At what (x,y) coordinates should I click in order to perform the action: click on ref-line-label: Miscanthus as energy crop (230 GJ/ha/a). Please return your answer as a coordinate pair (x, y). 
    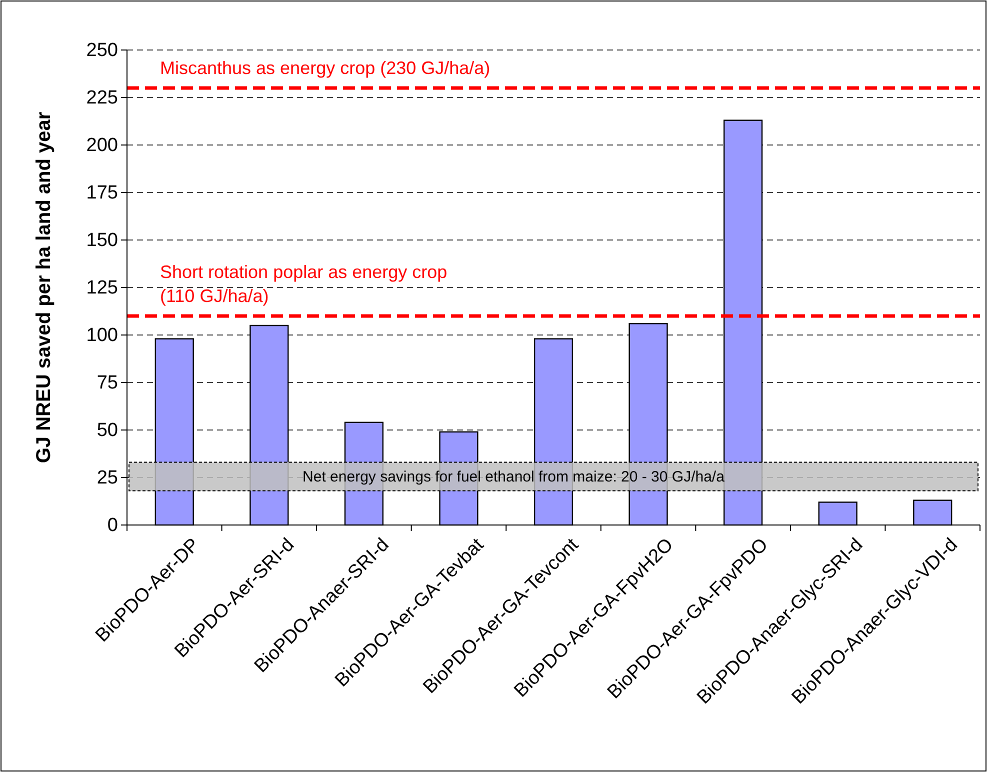
    Looking at the image, I should click on (325, 68).